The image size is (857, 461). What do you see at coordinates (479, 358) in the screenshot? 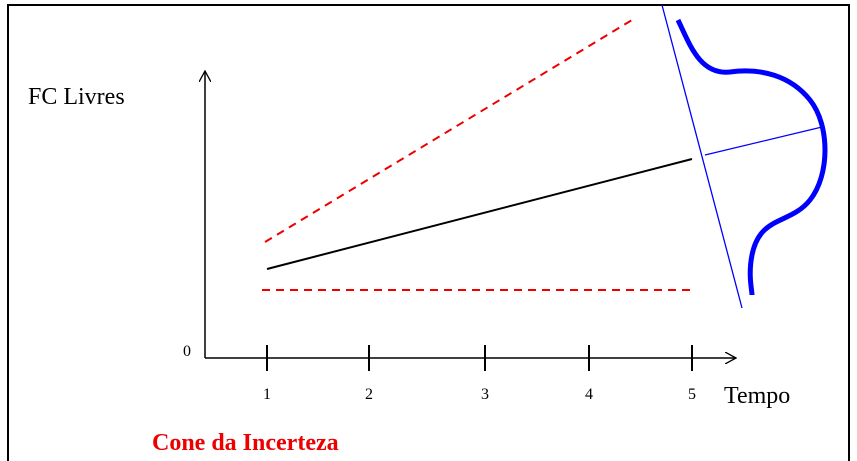
I see `tick-marks` at bounding box center [479, 358].